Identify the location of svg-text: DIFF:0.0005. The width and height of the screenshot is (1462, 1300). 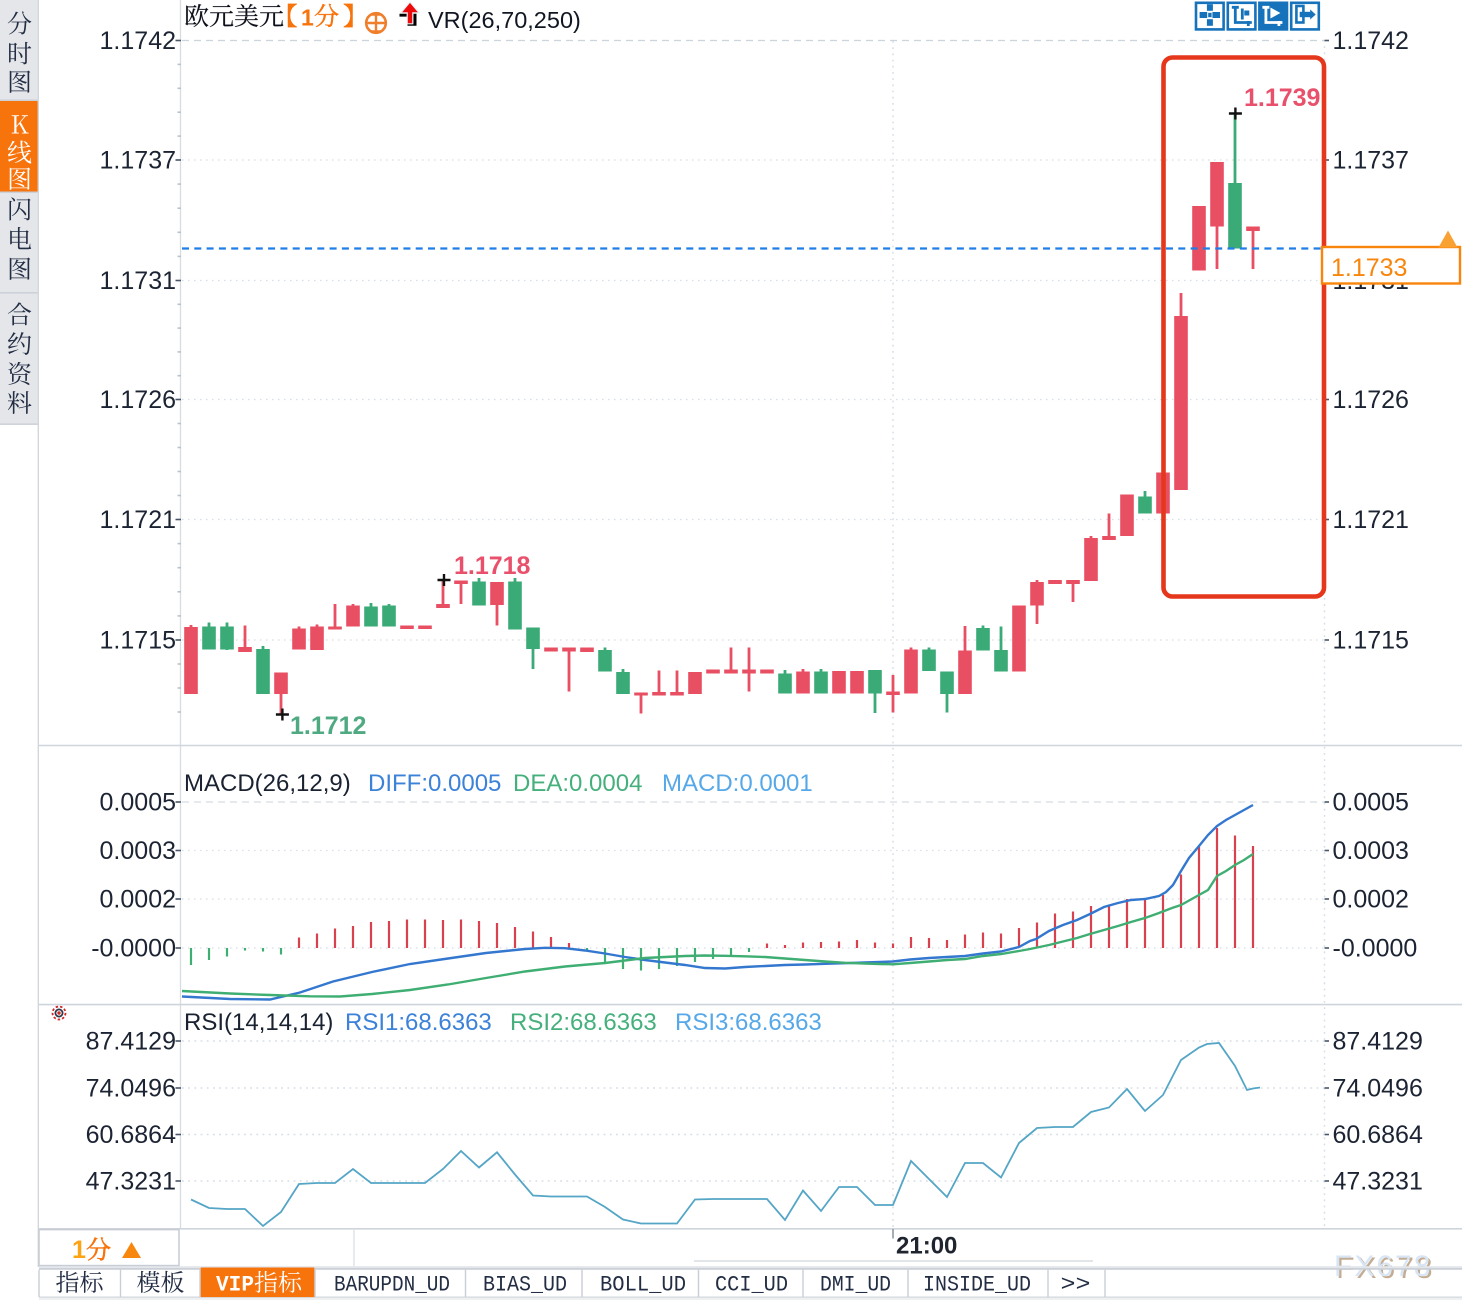
(434, 783).